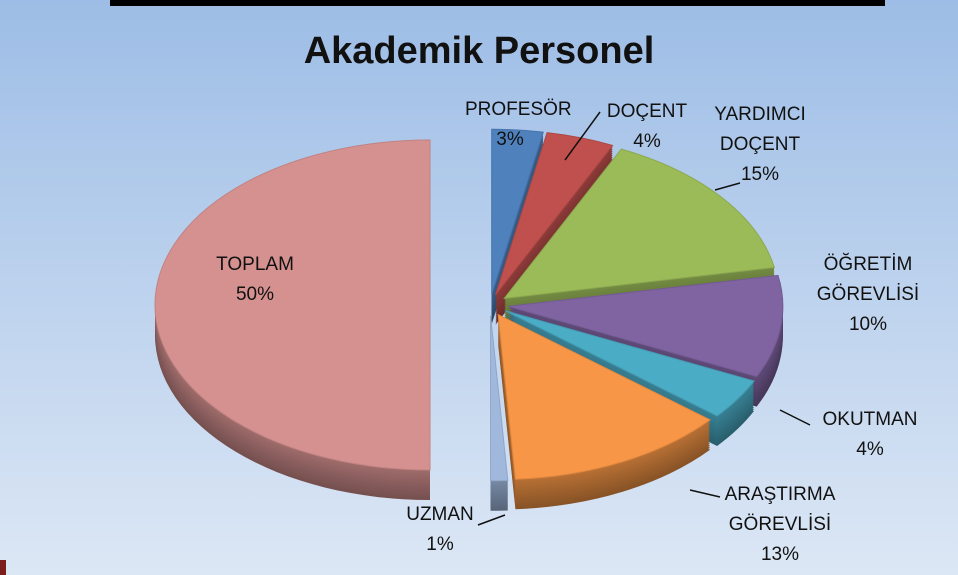 This screenshot has width=958, height=575. I want to click on category-label: YARDIMCI DOÇENT, so click(760, 129).